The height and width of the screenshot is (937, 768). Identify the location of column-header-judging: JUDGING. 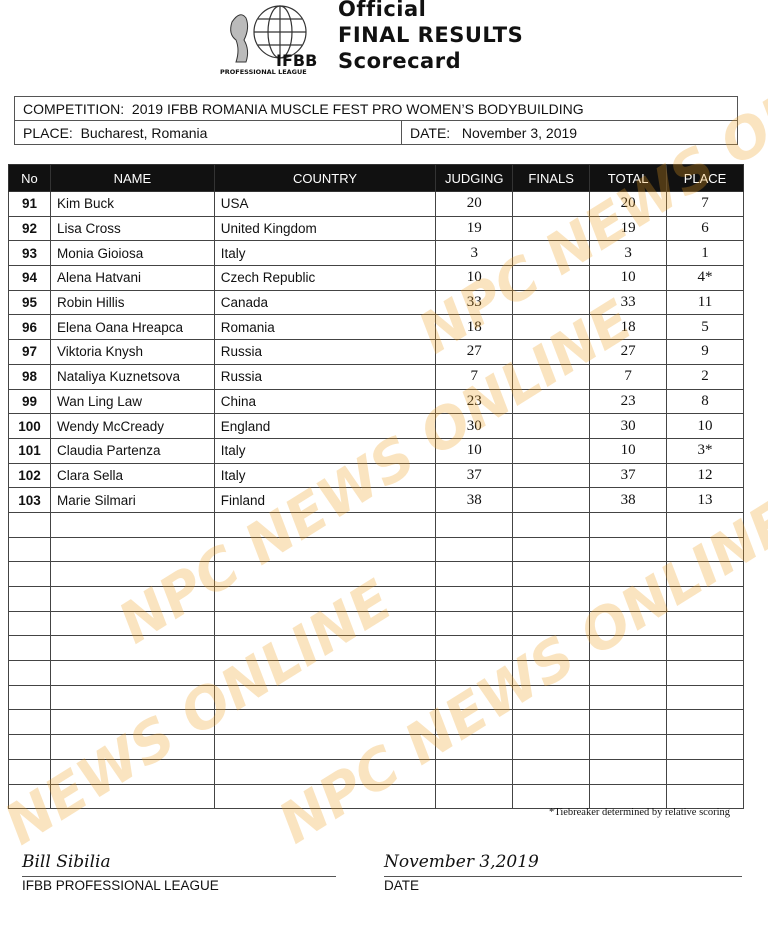
(474, 178).